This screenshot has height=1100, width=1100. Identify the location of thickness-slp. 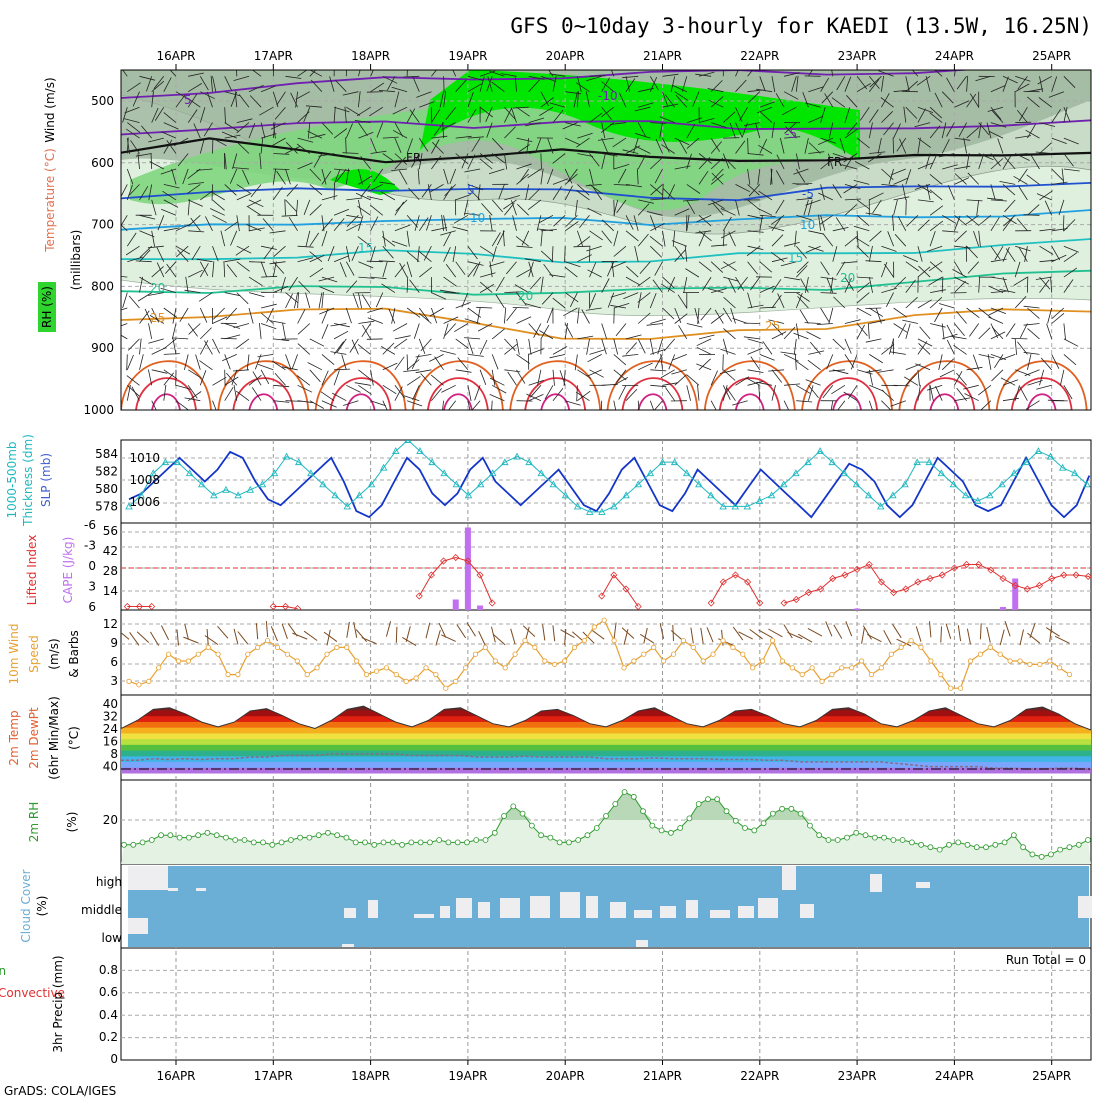
(606, 479).